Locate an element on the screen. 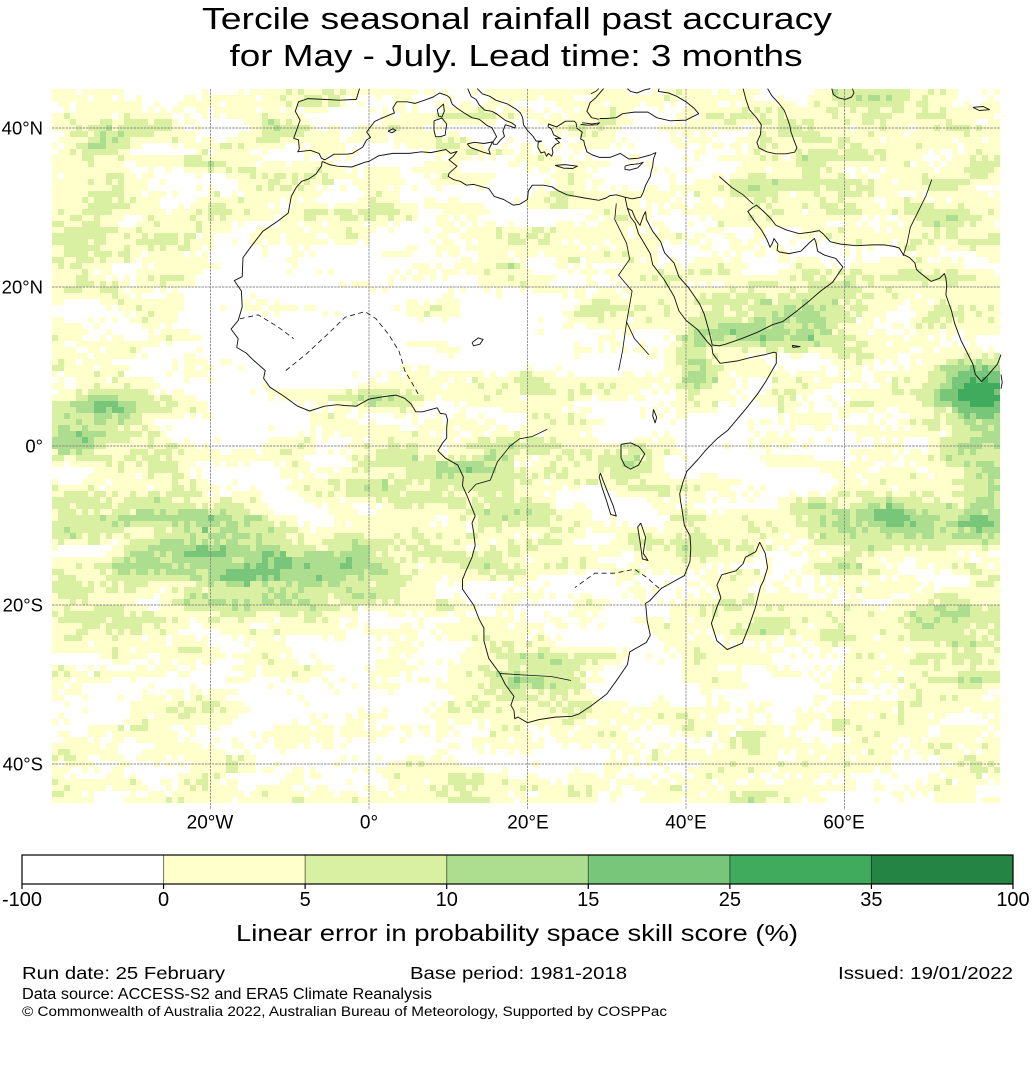 The height and width of the screenshot is (1070, 1035). svg-text: 60°E is located at coordinates (843, 823).